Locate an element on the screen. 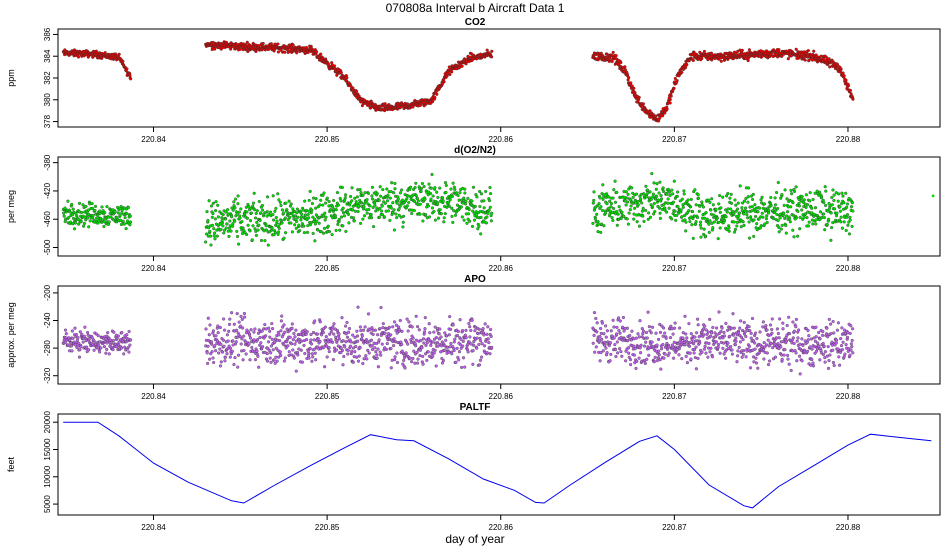  panel-title: CO2 is located at coordinates (475, 22).